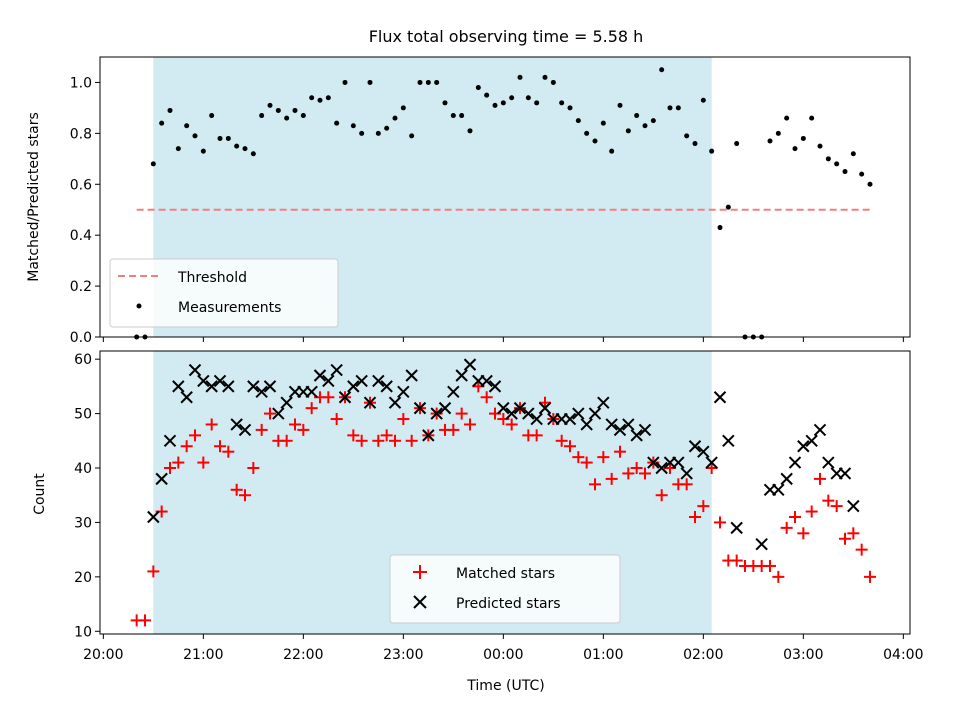 The image size is (960, 720). Describe the element at coordinates (87, 496) in the screenshot. I see `bottom-y-ticks: 10 20 30 40 50 60` at that location.